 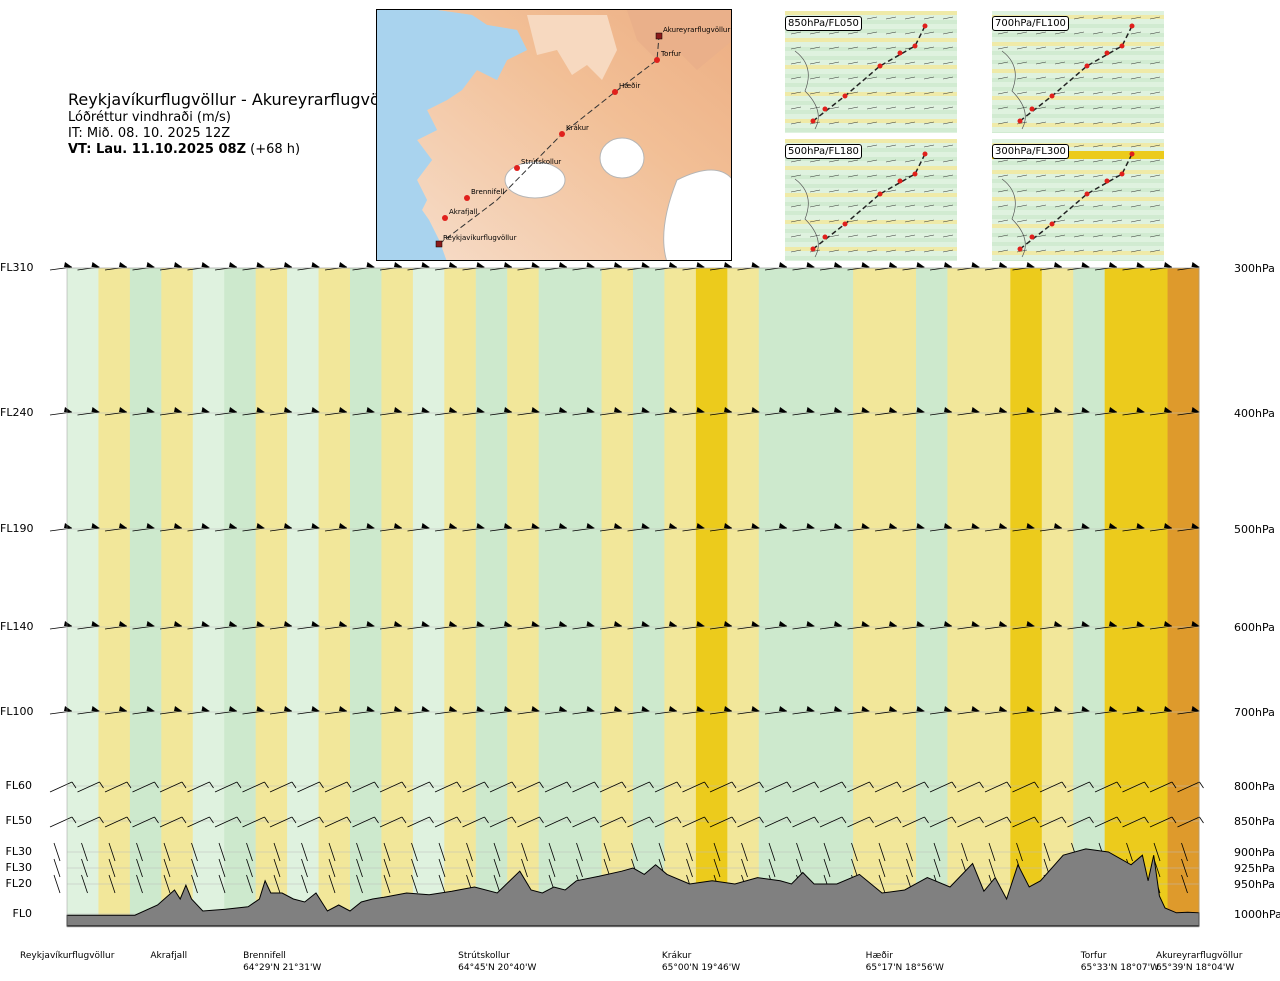 What do you see at coordinates (577, 128) in the screenshot?
I see `waypoint-label: Krákur` at bounding box center [577, 128].